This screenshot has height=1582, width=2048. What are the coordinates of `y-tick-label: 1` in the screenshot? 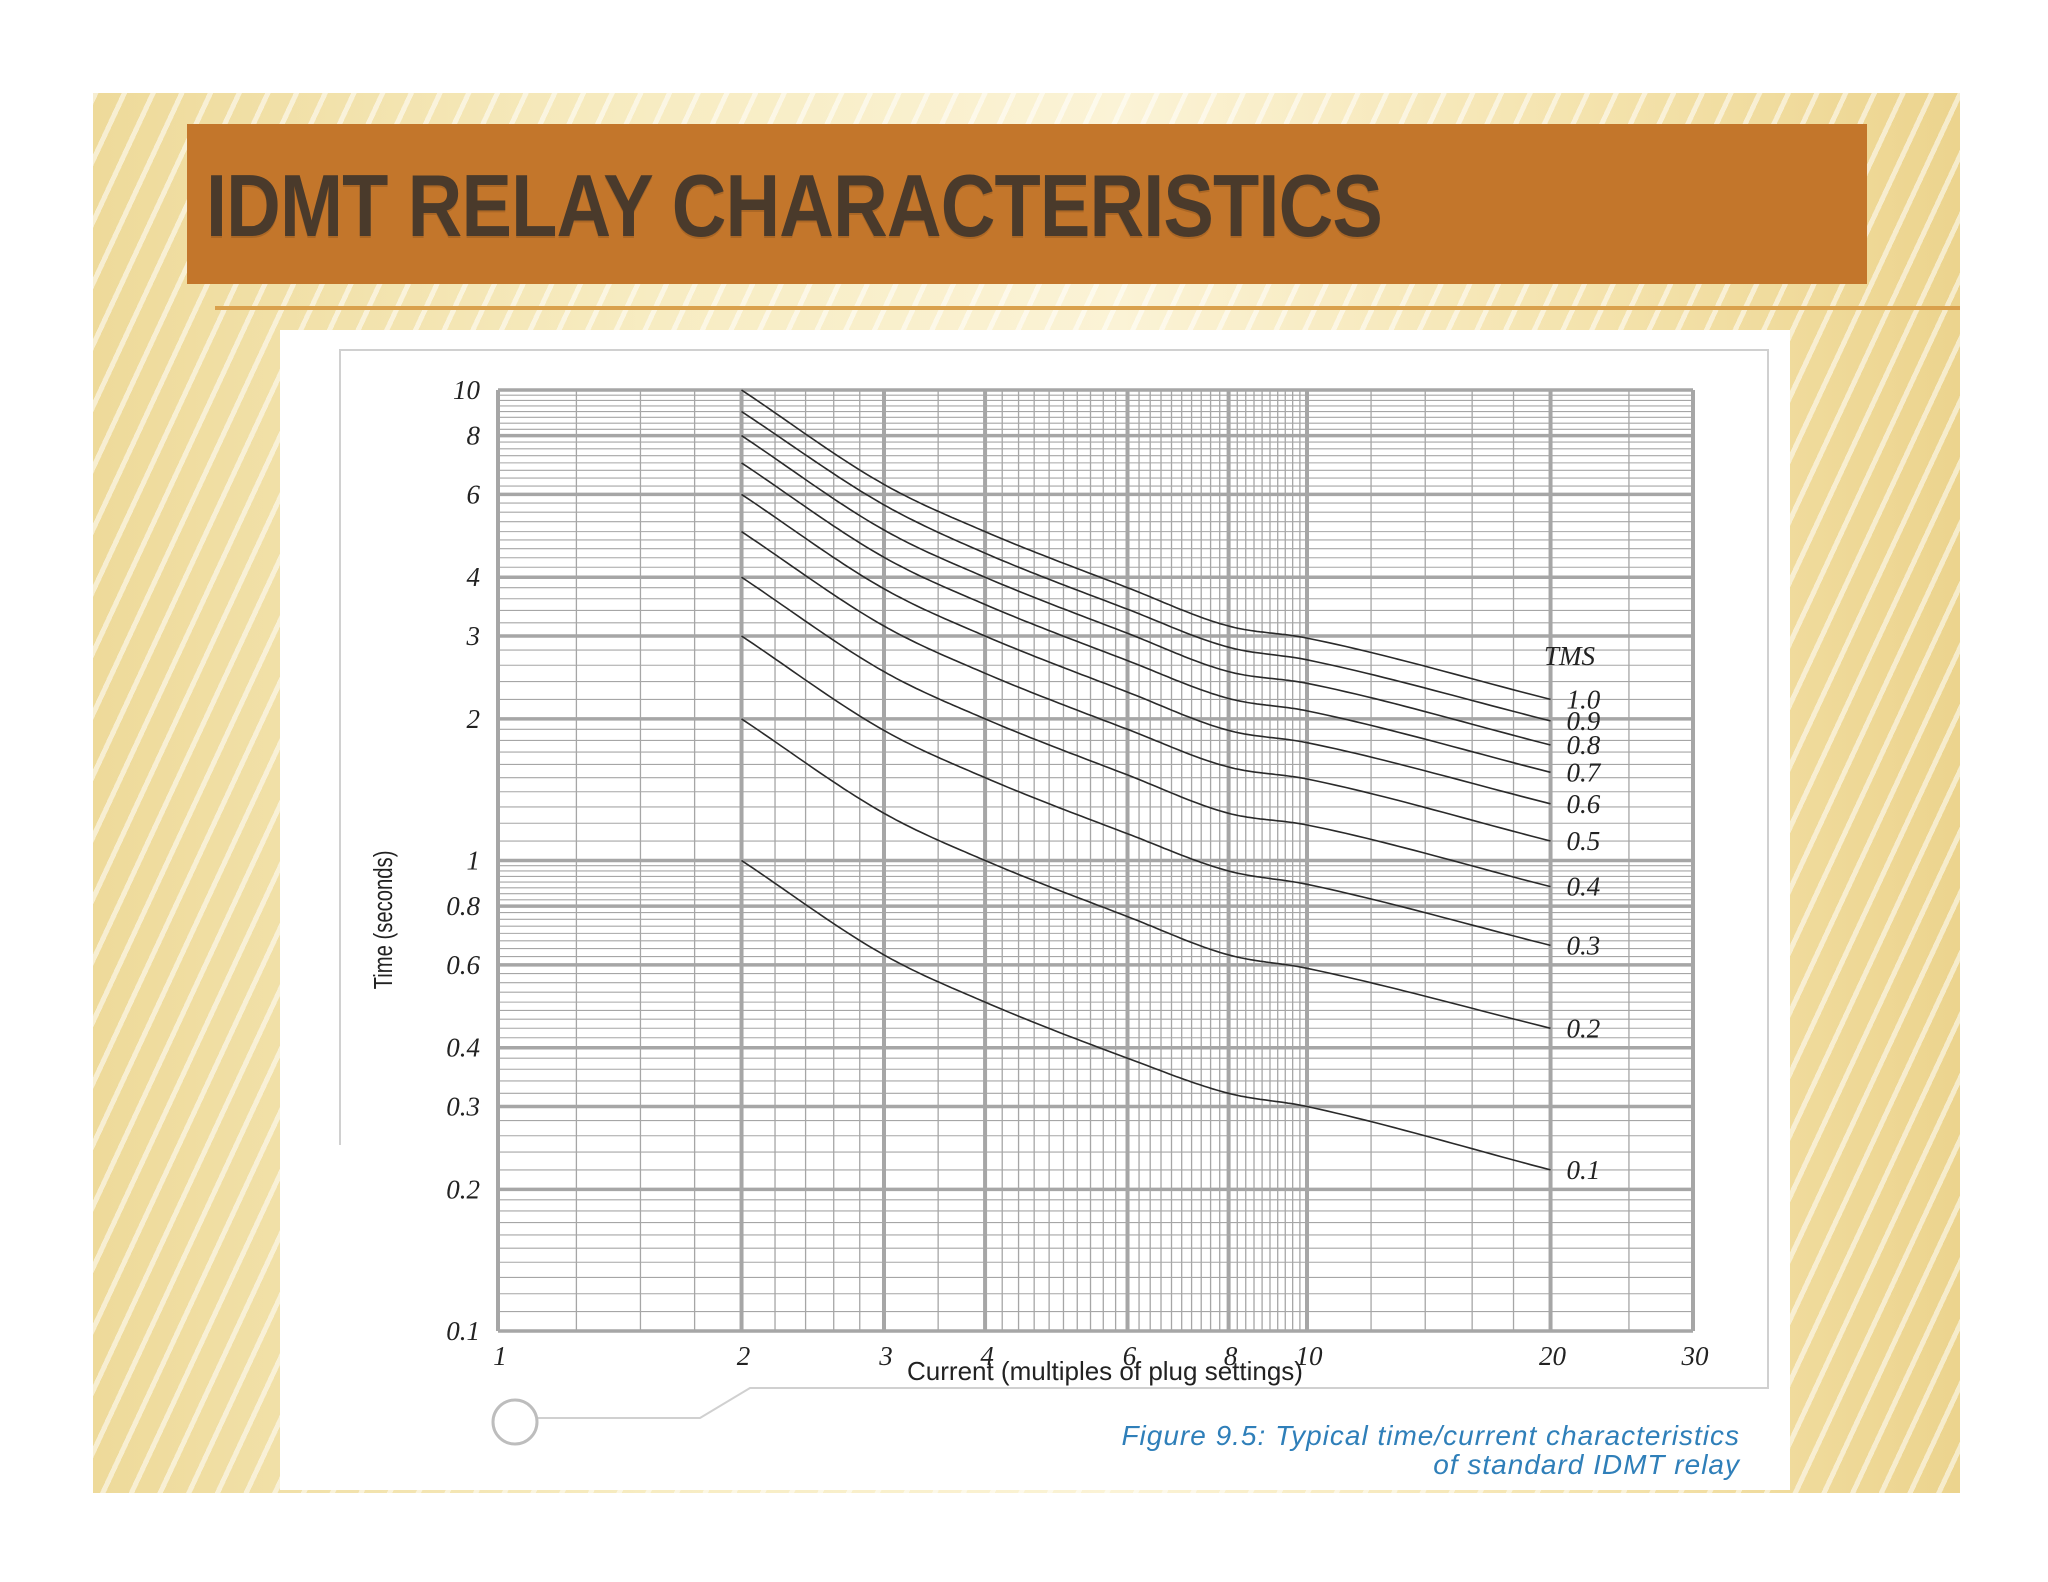 It's located at (474, 861).